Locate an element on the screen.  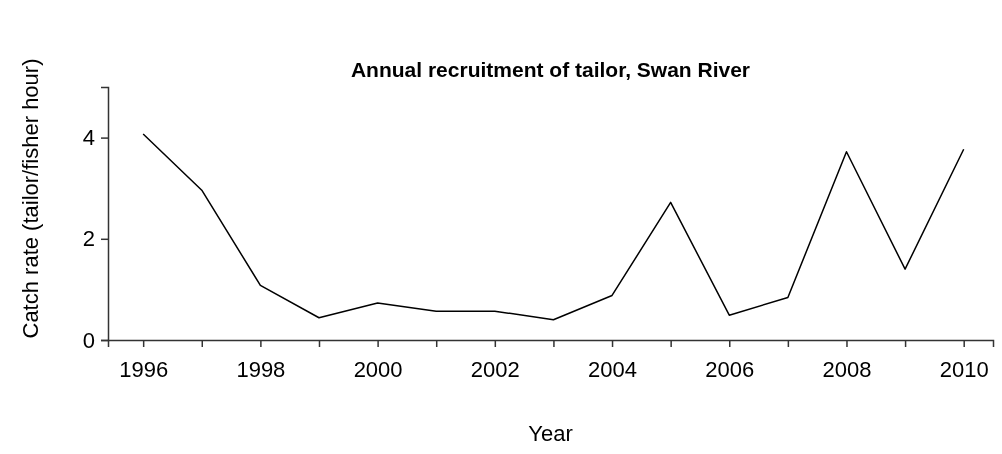
x-tick-label: 1998 is located at coordinates (261, 369).